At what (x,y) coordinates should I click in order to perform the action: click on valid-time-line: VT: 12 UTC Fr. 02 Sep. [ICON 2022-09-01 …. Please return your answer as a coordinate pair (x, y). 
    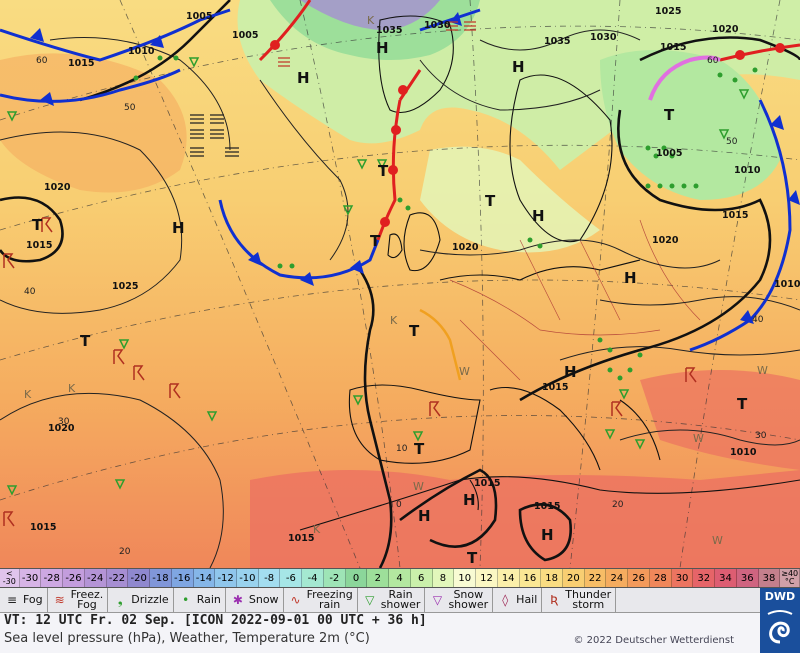
    Looking at the image, I should click on (215, 620).